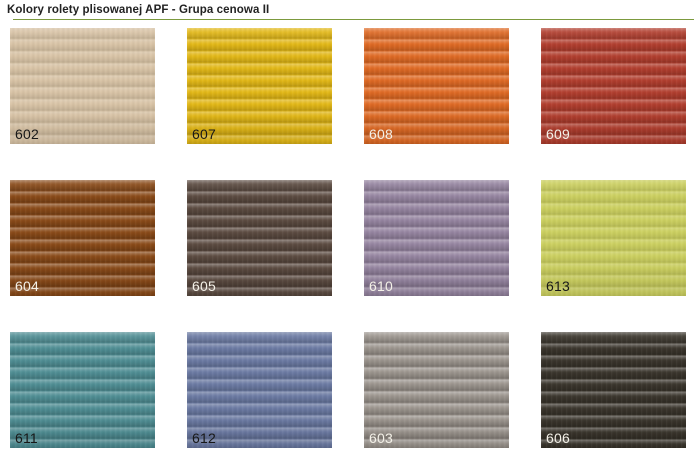 The width and height of the screenshot is (700, 463). I want to click on color-swatch: 605, so click(259, 238).